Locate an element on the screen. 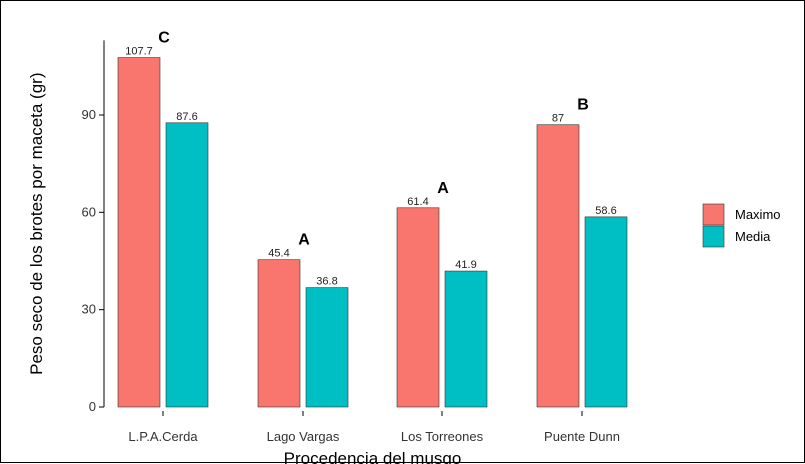  x-tick-label: Los Torreones is located at coordinates (442, 436).